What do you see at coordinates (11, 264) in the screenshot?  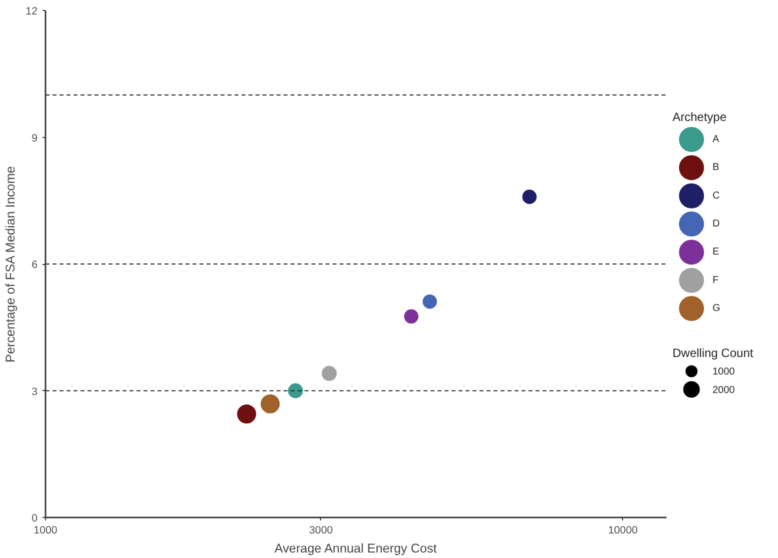 I see `y-axis-title: Percentage of FSA Median Income` at bounding box center [11, 264].